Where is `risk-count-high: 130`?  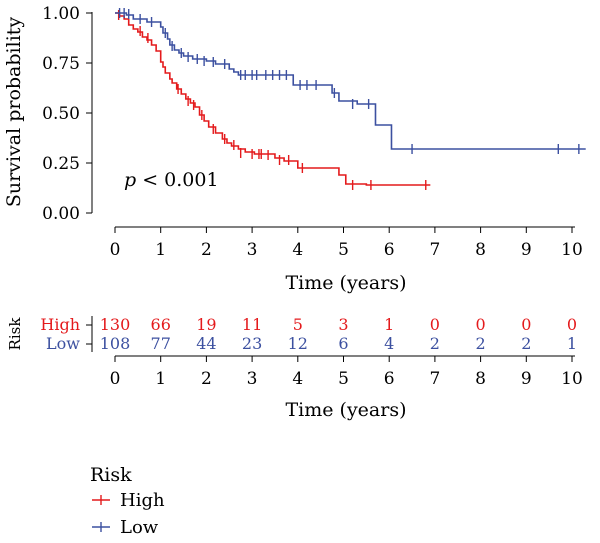 risk-count-high: 130 is located at coordinates (115, 324).